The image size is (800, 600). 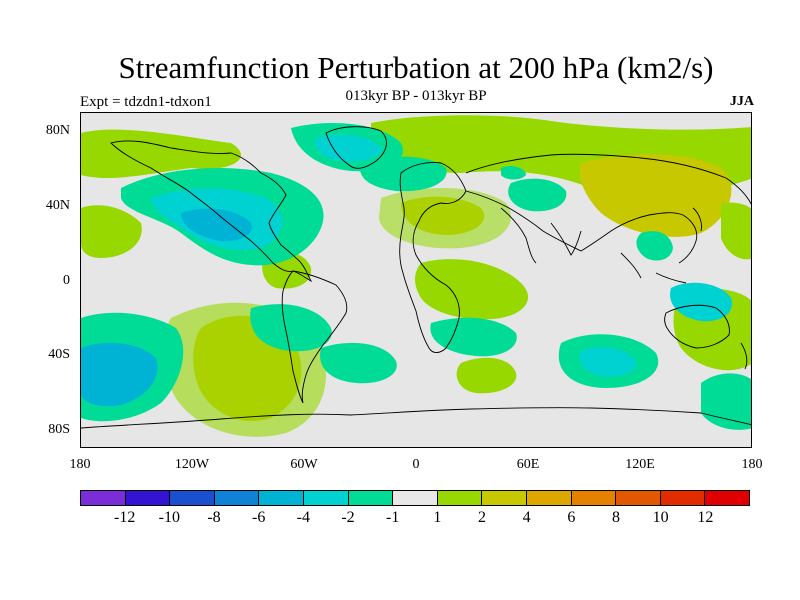 What do you see at coordinates (124, 517) in the screenshot?
I see `colorbar-label: -12` at bounding box center [124, 517].